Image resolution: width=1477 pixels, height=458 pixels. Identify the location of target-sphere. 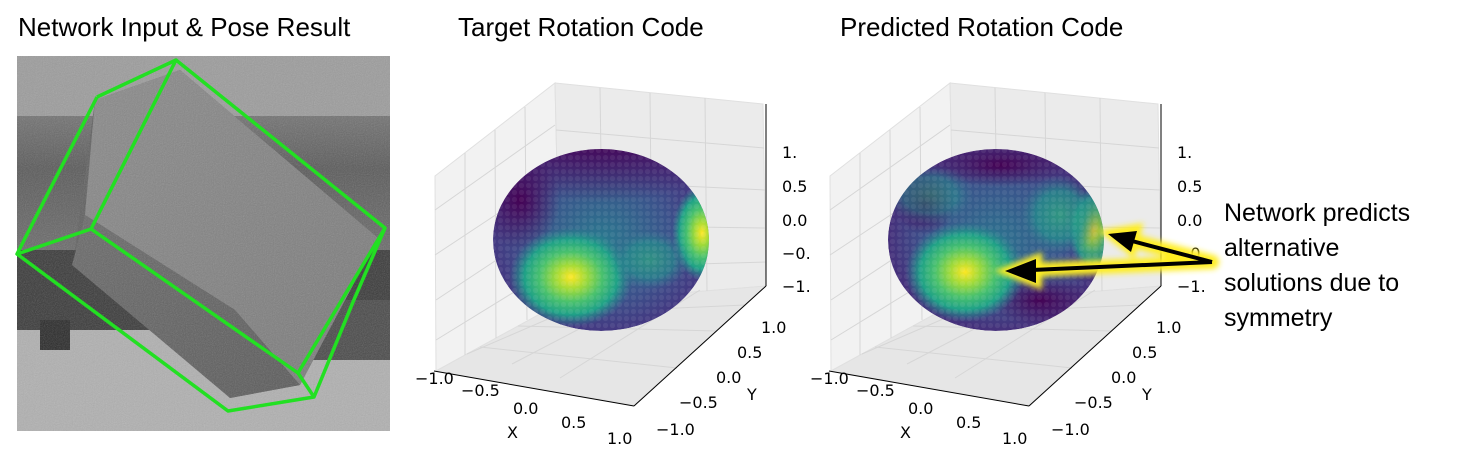
(601, 240).